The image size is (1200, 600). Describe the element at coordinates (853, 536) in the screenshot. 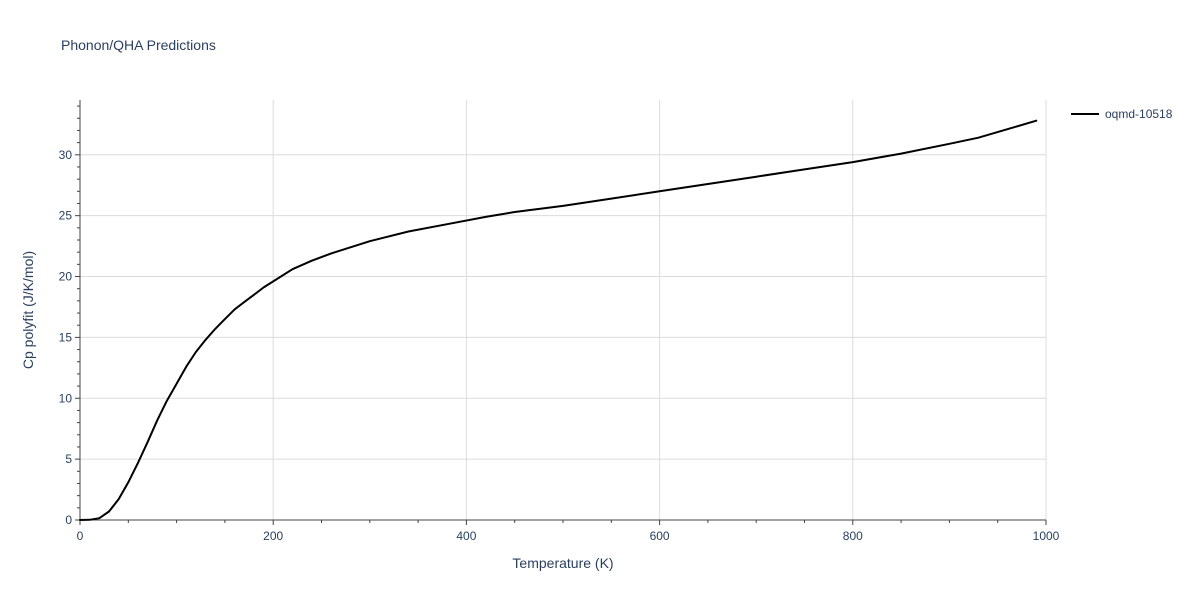

I see `x-tick-label: 800` at that location.